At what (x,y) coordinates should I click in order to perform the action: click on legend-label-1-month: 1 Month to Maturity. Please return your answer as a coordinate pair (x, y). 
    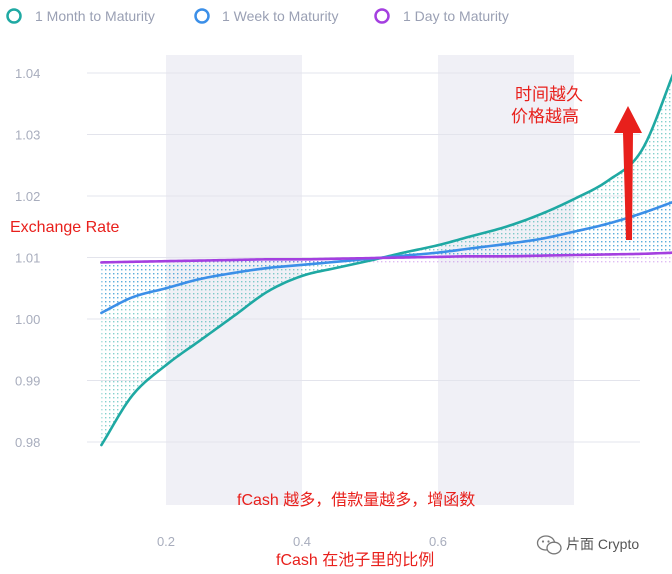
    Looking at the image, I should click on (95, 16).